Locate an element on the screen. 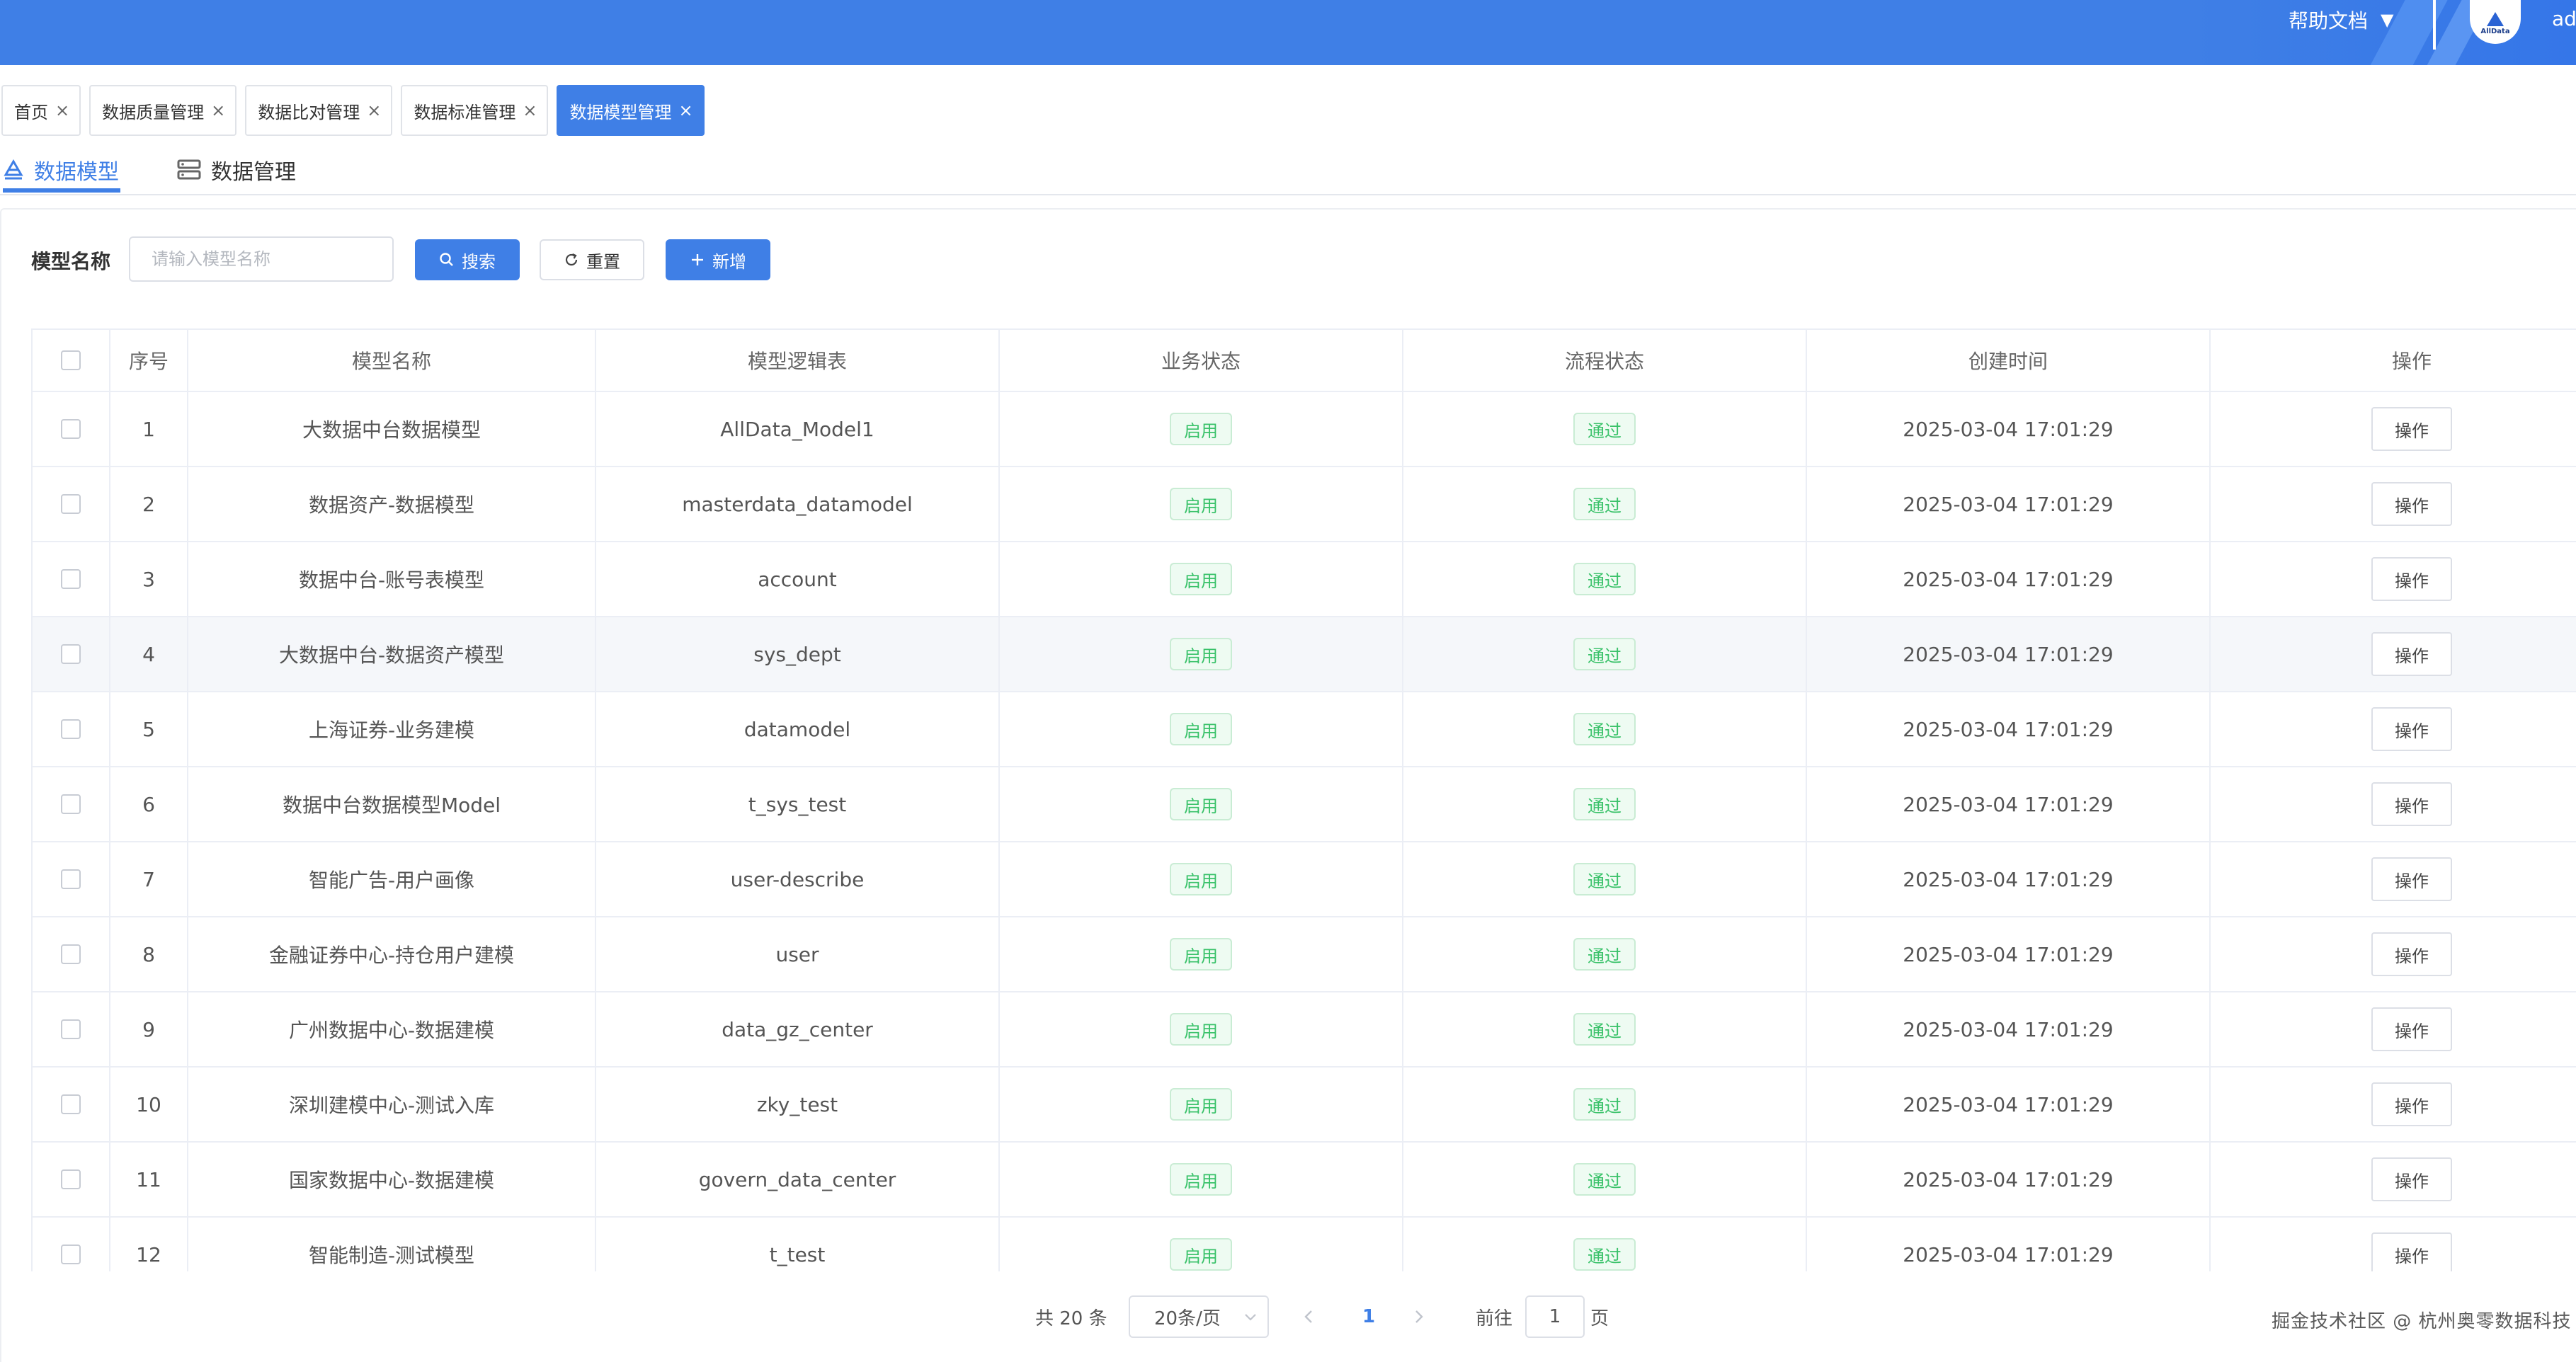  sub-tabs: 数据模型 数据管理 is located at coordinates (1288, 170).